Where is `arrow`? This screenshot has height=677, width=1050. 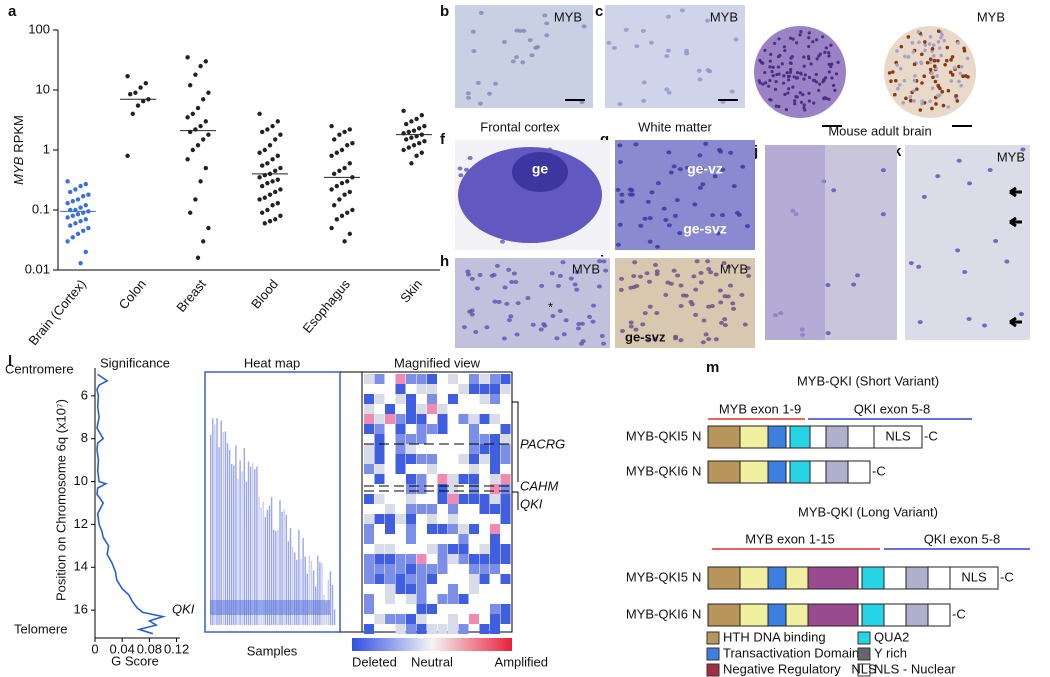 arrow is located at coordinates (1015, 222).